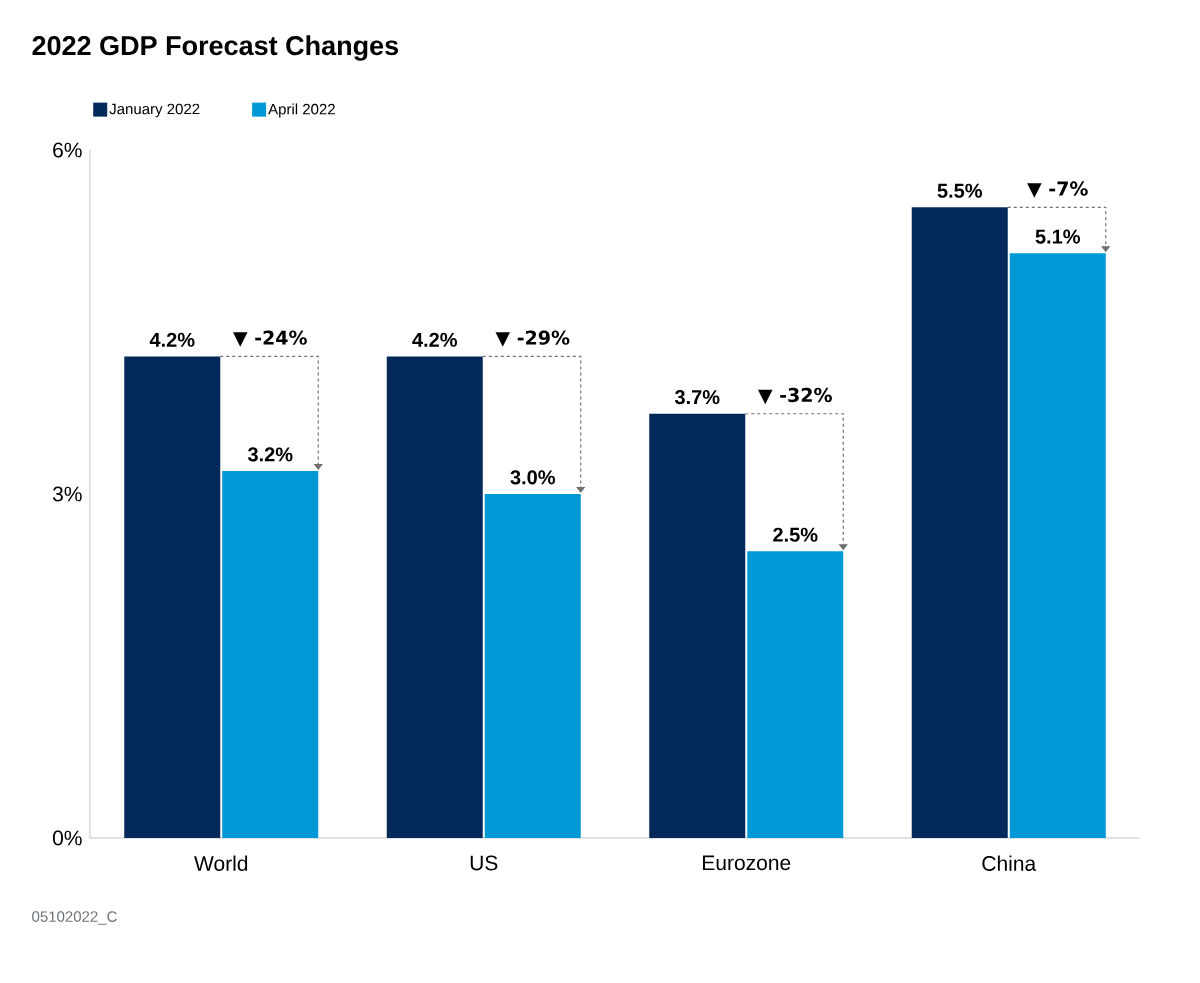 The height and width of the screenshot is (983, 1200). Describe the element at coordinates (959, 190) in the screenshot. I see `data-label: 5.5%` at that location.